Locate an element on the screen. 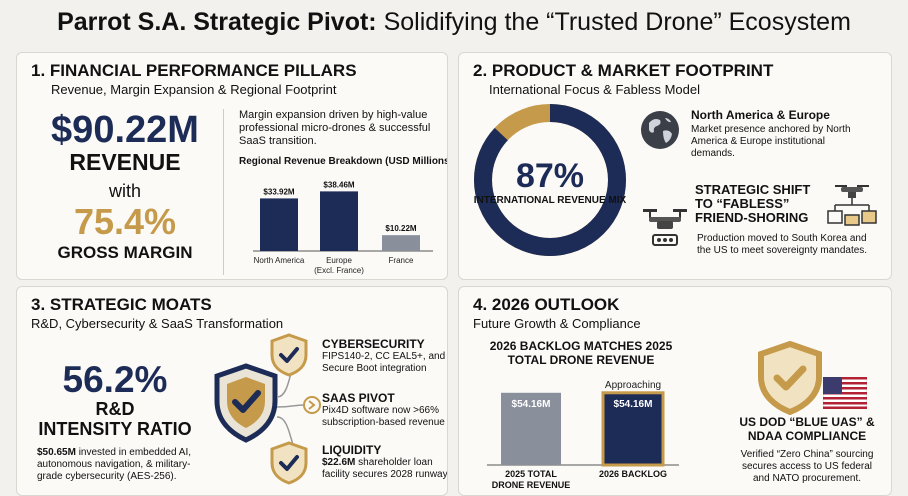  donut-international-arc is located at coordinates (550, 180).